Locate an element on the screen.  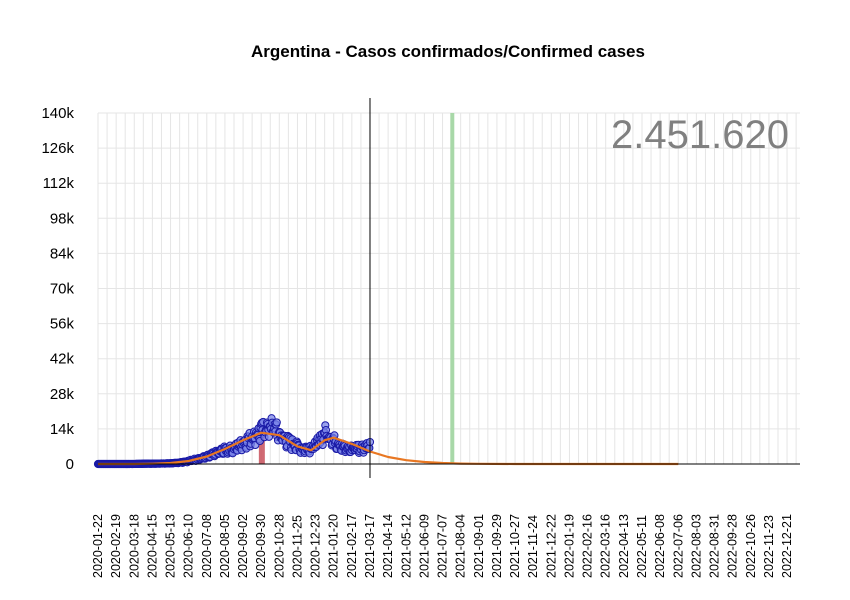
x-tick-label: 2022-06-08 is located at coordinates (660, 546).